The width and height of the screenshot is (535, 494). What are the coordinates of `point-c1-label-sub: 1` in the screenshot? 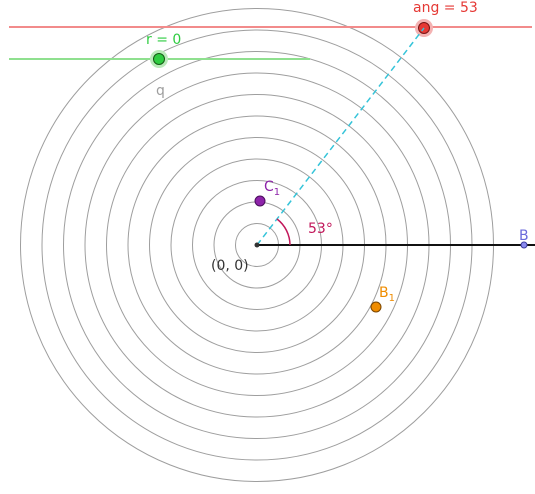 It's located at (277, 192).